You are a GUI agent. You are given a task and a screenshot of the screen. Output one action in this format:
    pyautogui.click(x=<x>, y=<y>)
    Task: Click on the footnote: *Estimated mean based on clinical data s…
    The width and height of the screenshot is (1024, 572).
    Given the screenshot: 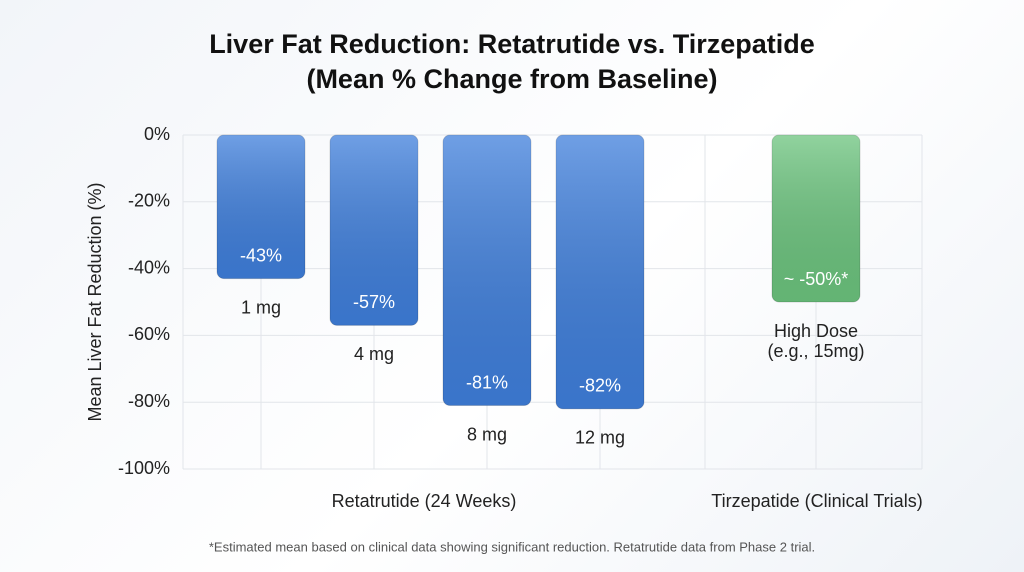 What is the action you would take?
    pyautogui.click(x=512, y=546)
    